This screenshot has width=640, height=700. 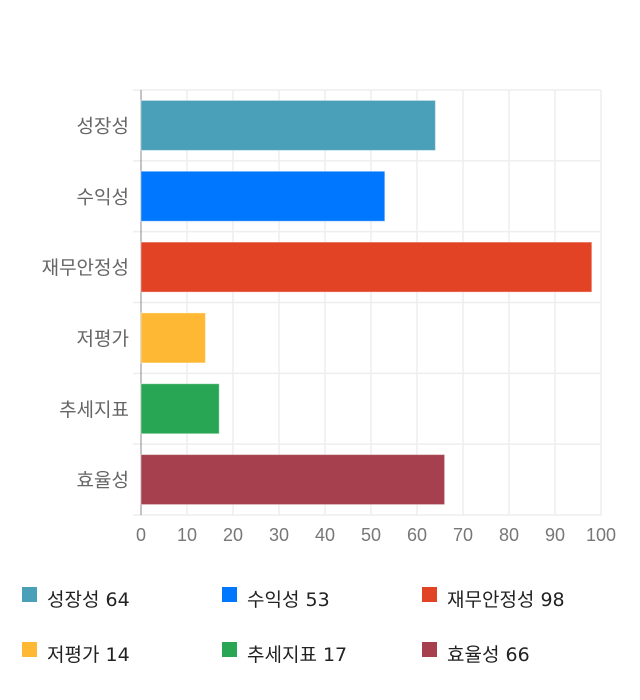 I want to click on legend-label: 수익성 53, so click(x=288, y=600).